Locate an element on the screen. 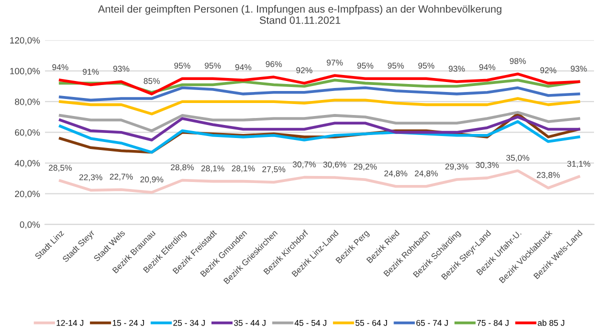 The width and height of the screenshot is (600, 335). y-tick-label: 0,0% is located at coordinates (30, 225).